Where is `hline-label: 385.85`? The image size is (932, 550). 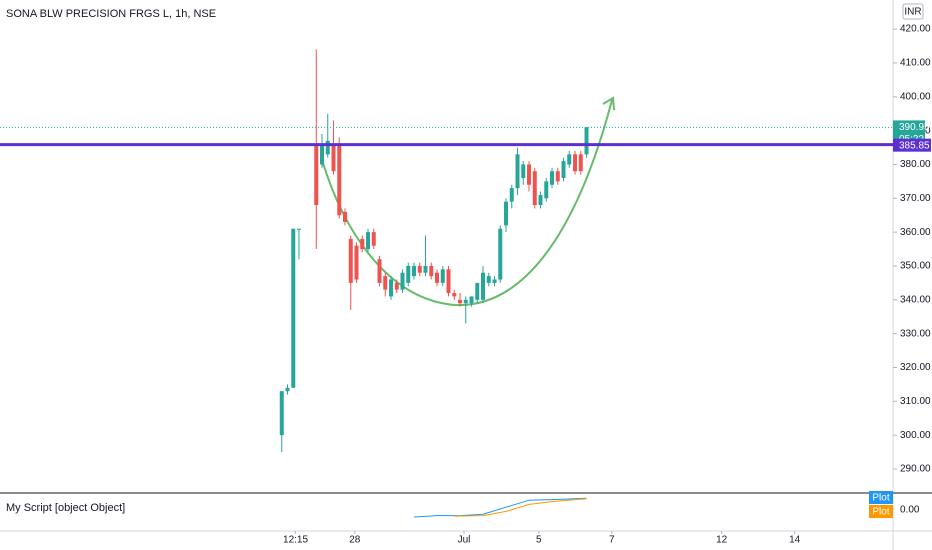
hline-label: 385.85 is located at coordinates (914, 145).